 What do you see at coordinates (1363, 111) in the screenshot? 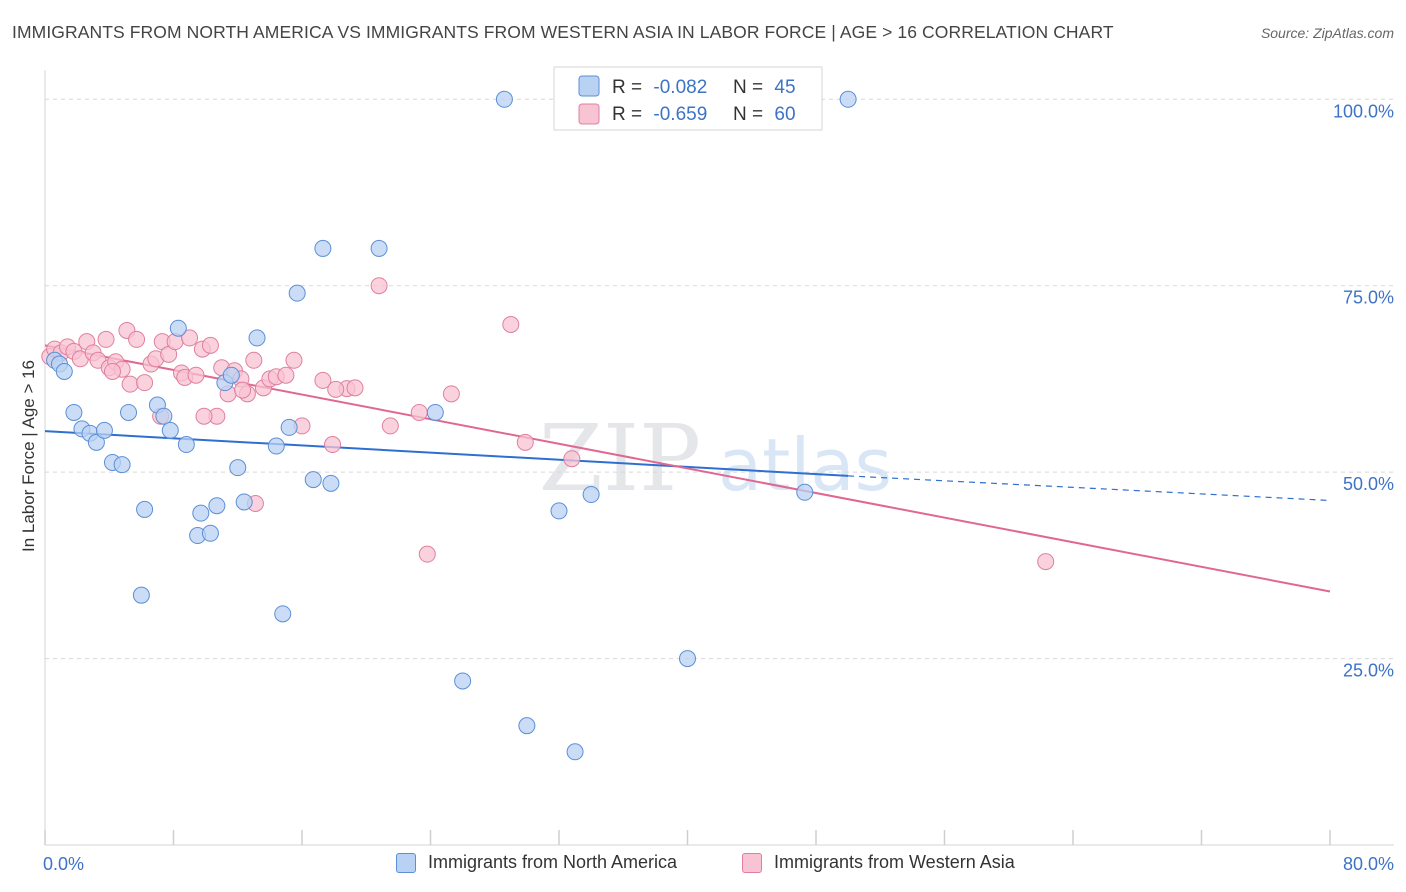
I see `y-tick-label-0: 100.0%` at bounding box center [1363, 111].